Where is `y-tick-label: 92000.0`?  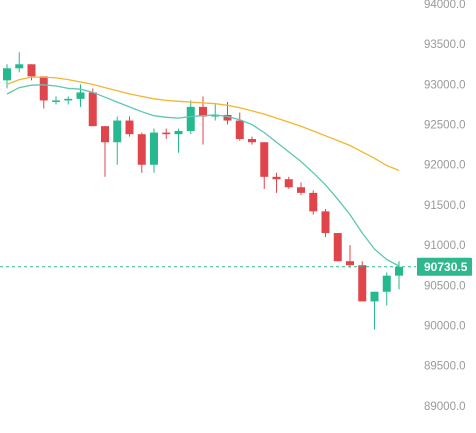 y-tick-label: 92000.0 is located at coordinates (445, 166).